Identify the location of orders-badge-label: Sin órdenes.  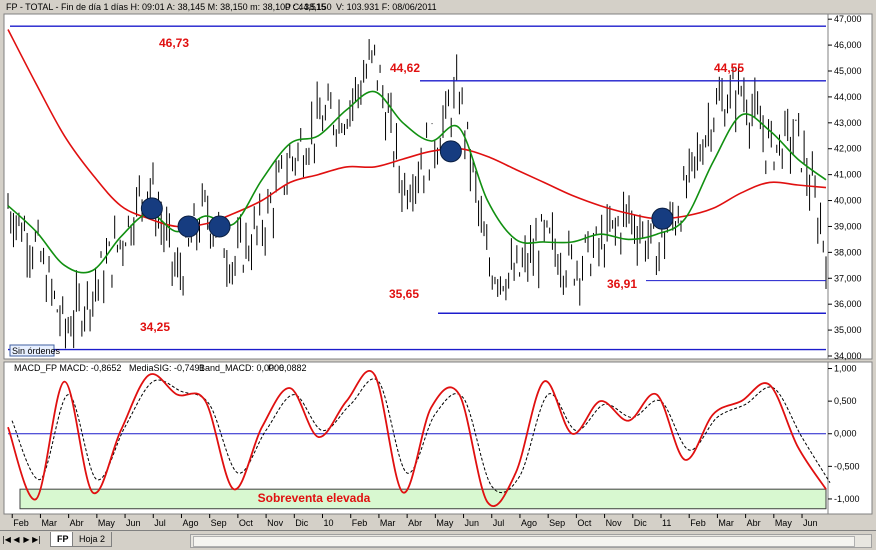
(36, 351).